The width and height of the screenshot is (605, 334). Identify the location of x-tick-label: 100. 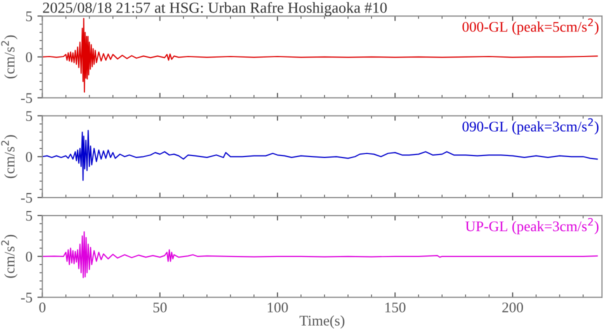
(278, 307).